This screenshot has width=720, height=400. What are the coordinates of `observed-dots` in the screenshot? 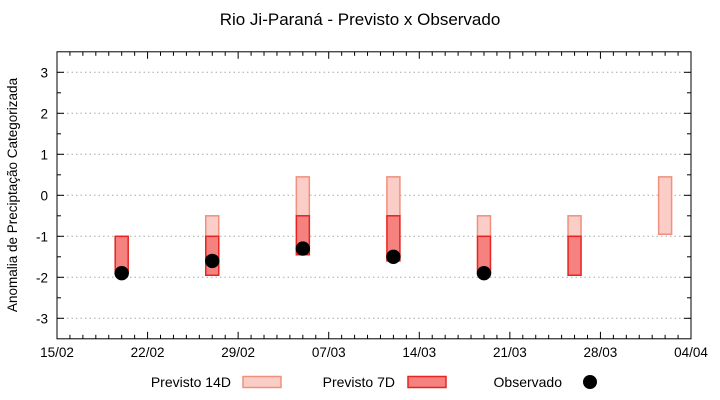 It's located at (303, 261).